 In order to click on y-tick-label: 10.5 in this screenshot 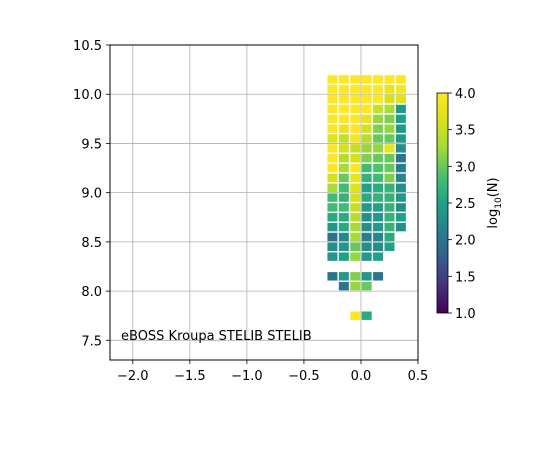, I will do `click(87, 46)`.